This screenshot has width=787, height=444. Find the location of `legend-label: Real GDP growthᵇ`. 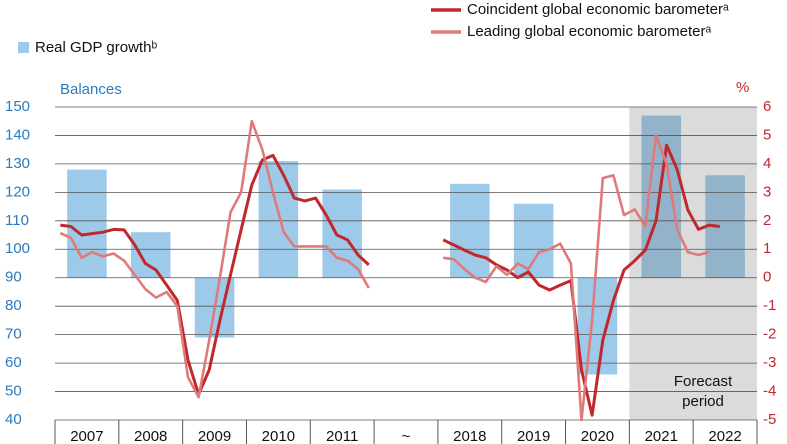

legend-label: Real GDP growthᵇ is located at coordinates (96, 47).